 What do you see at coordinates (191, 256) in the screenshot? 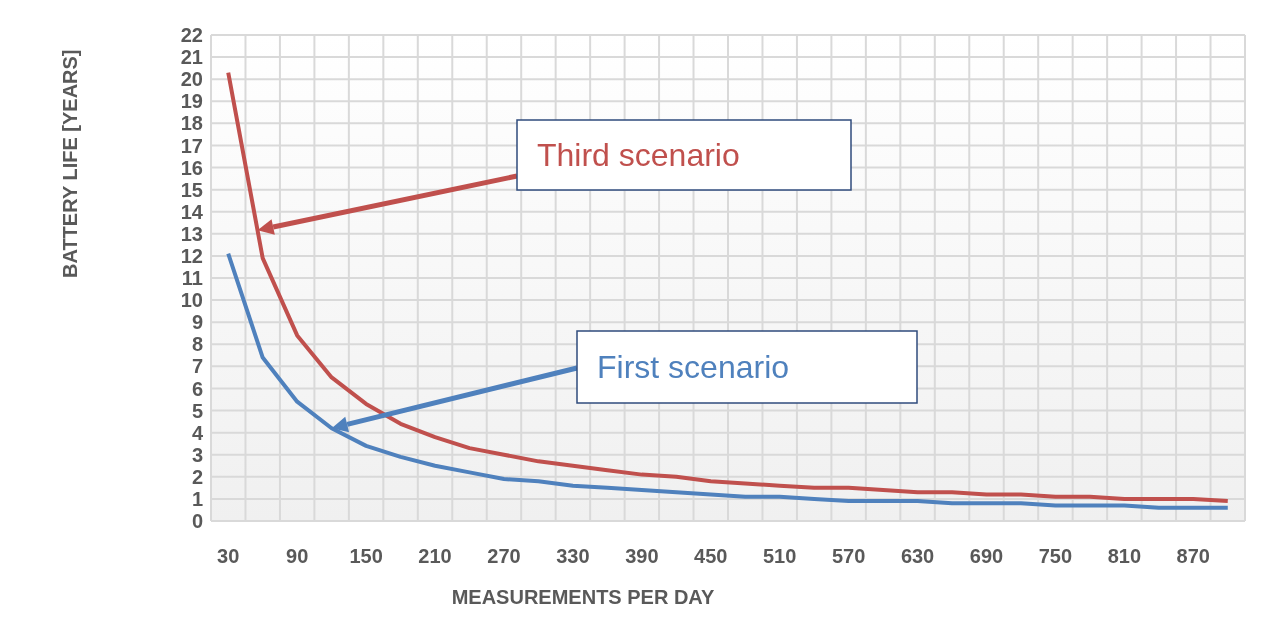
I see `y-tick-label: 12` at bounding box center [191, 256].